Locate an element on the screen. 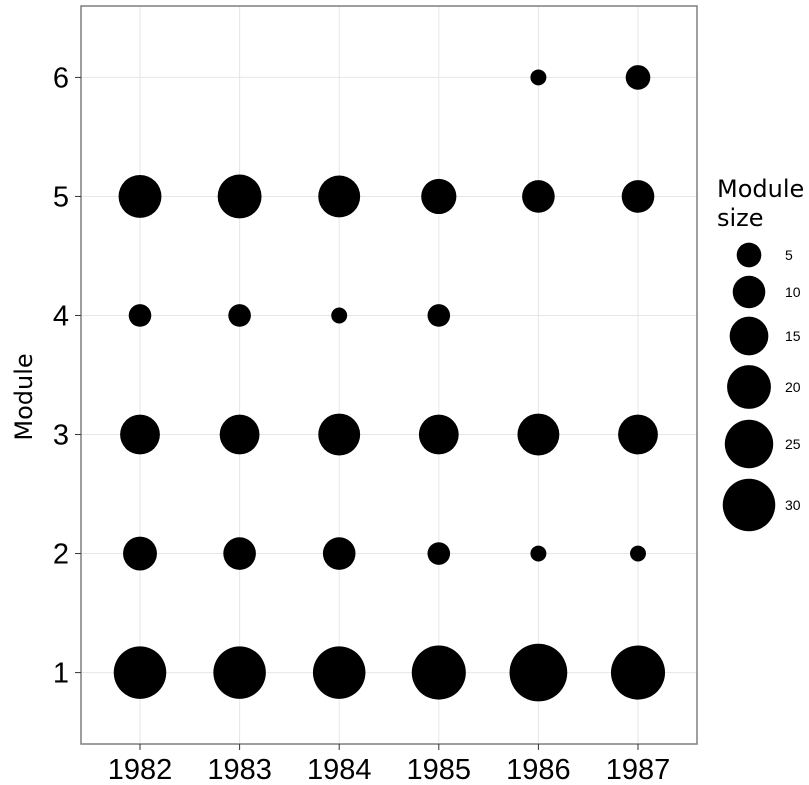 The image size is (809, 785). legend-label-15: 15 is located at coordinates (793, 336).